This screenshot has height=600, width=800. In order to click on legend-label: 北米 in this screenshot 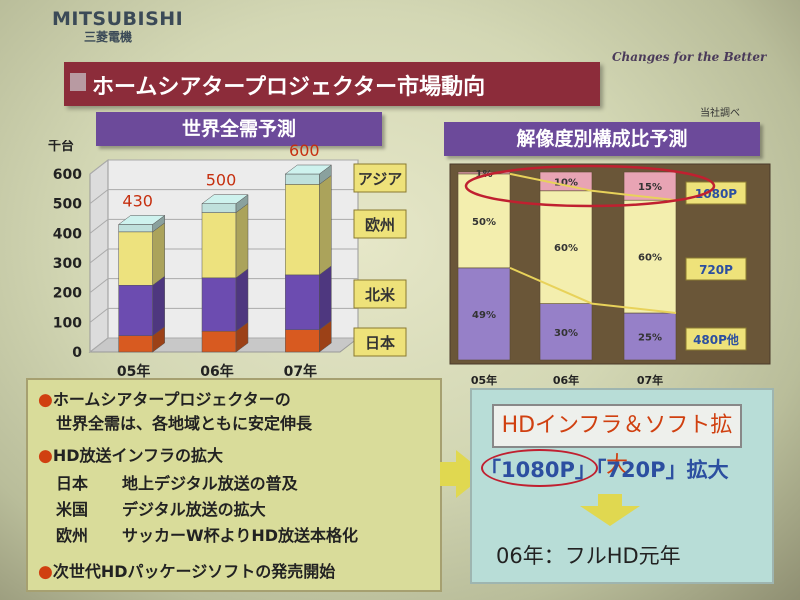, I will do `click(380, 295)`.